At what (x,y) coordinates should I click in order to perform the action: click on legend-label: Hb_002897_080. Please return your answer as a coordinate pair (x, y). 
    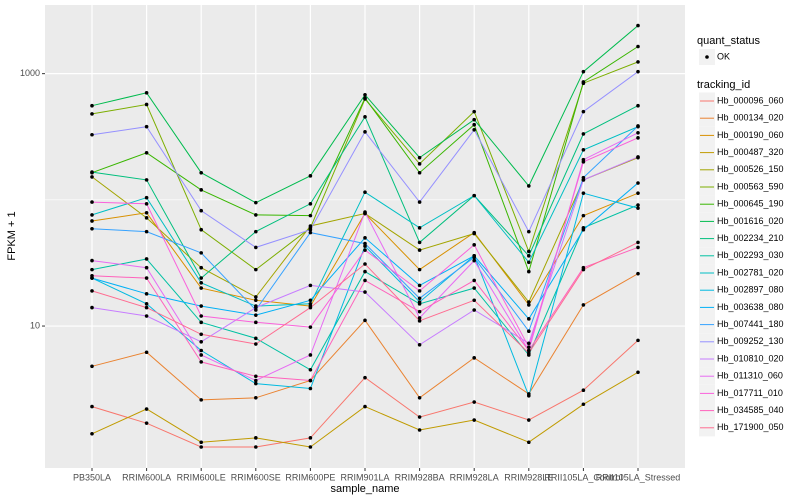
    Looking at the image, I should click on (750, 290).